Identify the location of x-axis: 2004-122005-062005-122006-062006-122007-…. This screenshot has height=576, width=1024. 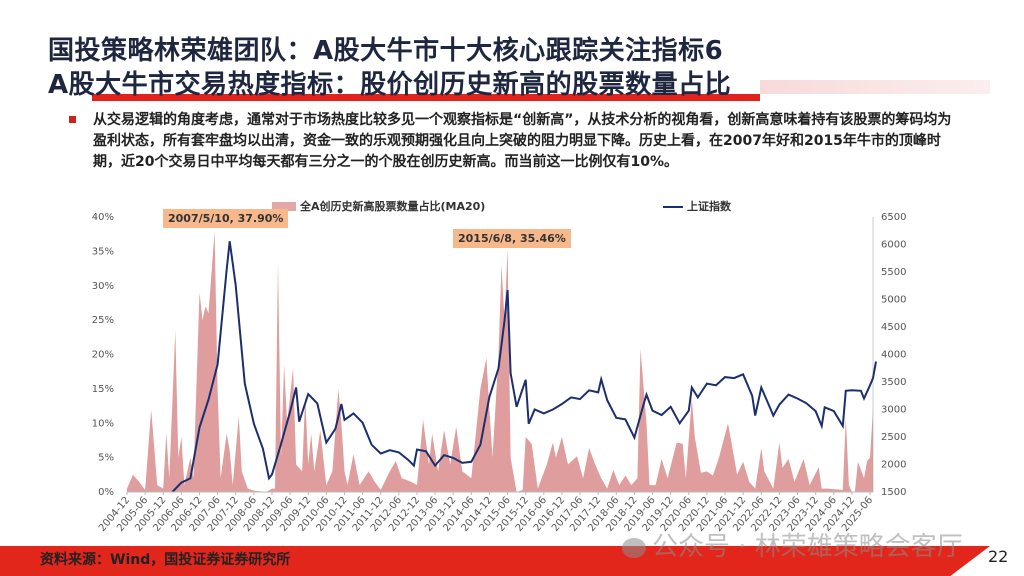
(486, 513).